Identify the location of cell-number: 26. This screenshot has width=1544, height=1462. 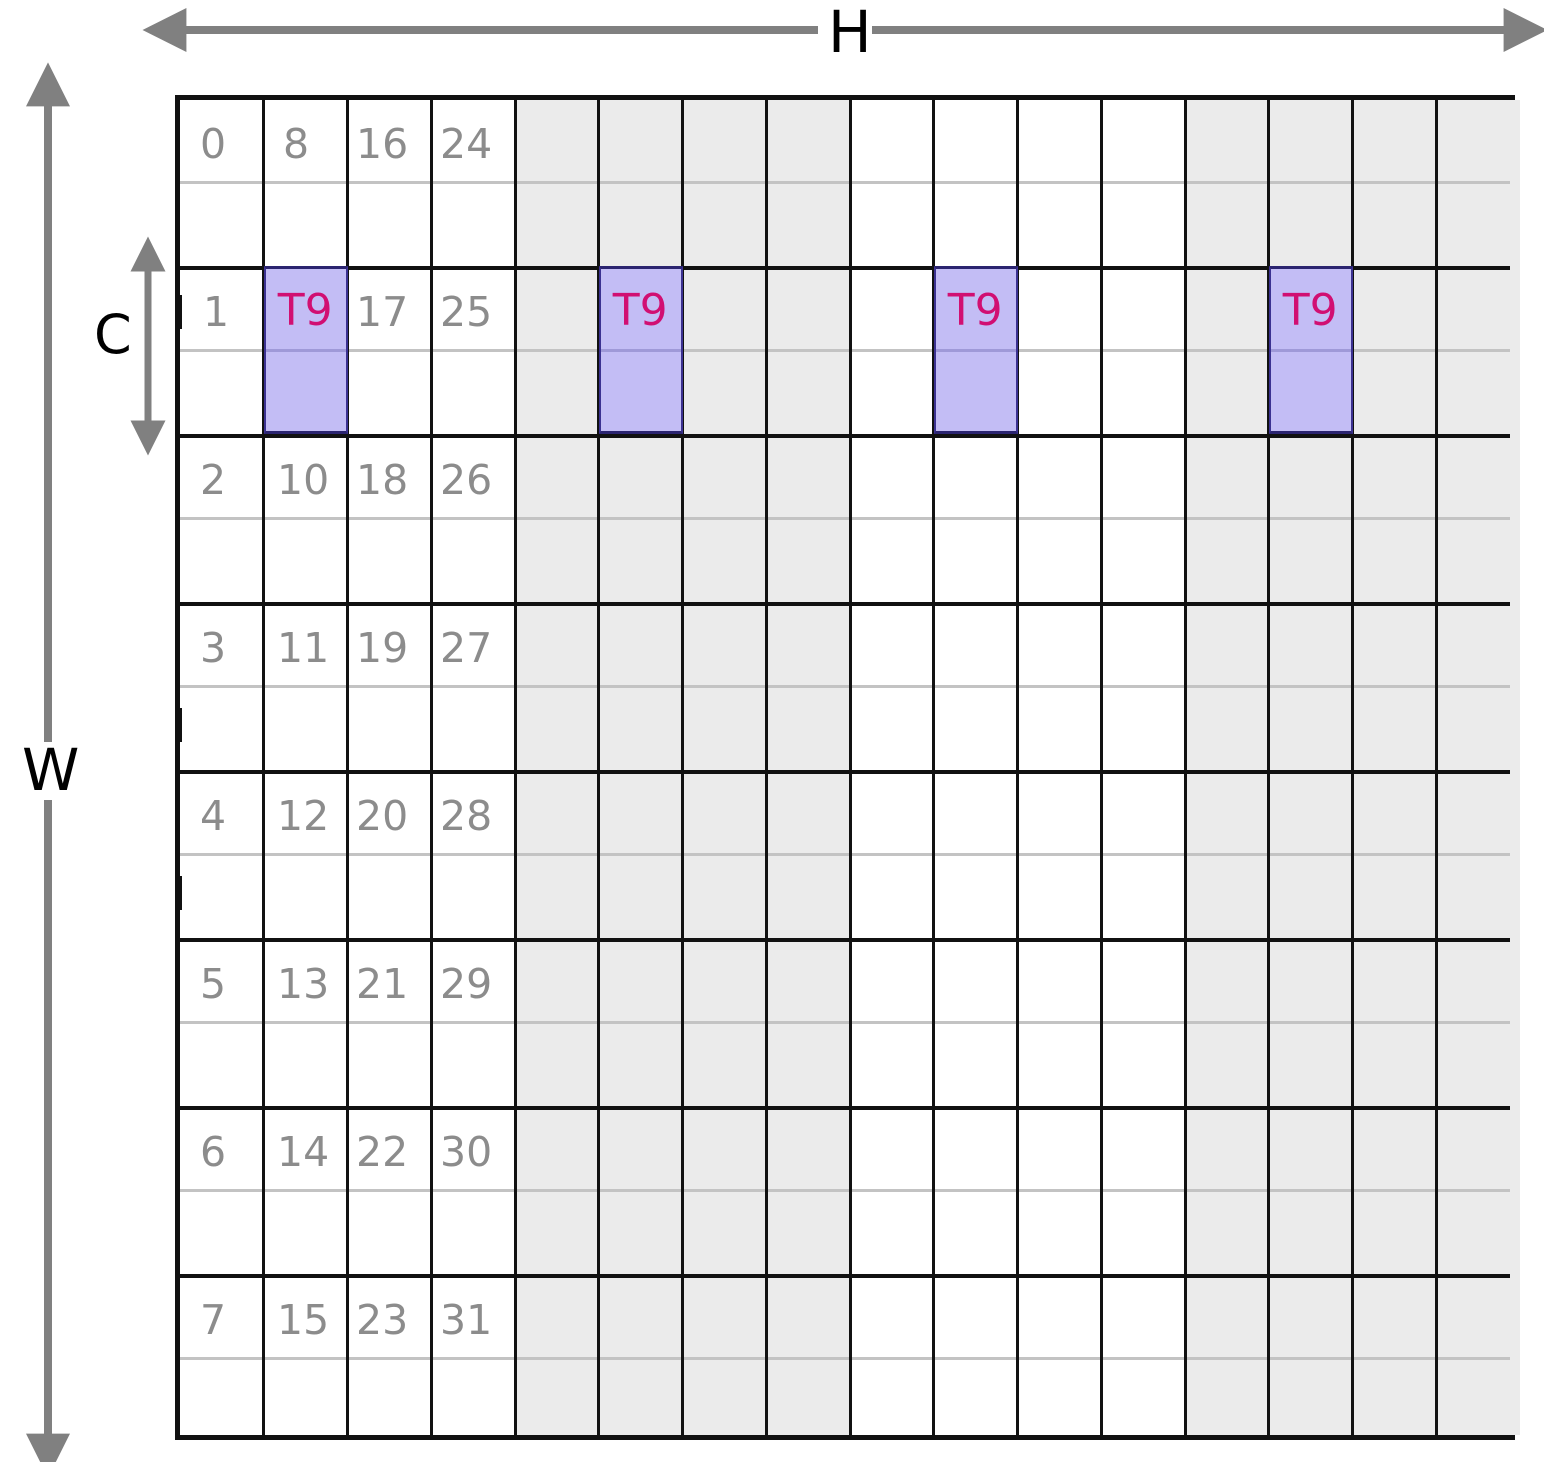
(466, 480).